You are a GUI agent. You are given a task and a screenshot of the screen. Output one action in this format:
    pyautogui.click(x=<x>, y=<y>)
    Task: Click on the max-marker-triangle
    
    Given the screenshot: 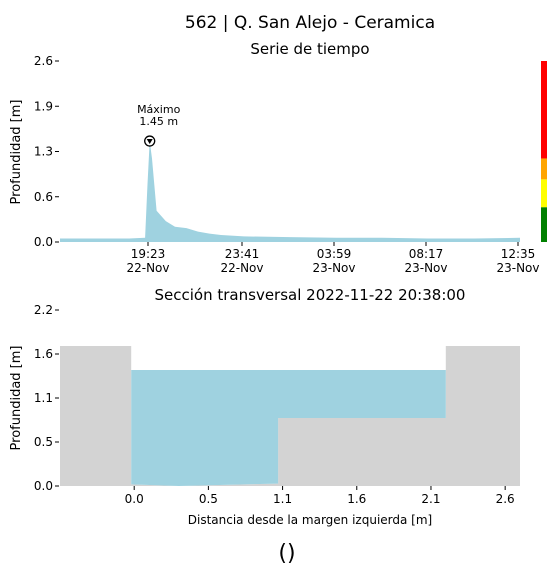 What is the action you would take?
    pyautogui.click(x=149, y=142)
    